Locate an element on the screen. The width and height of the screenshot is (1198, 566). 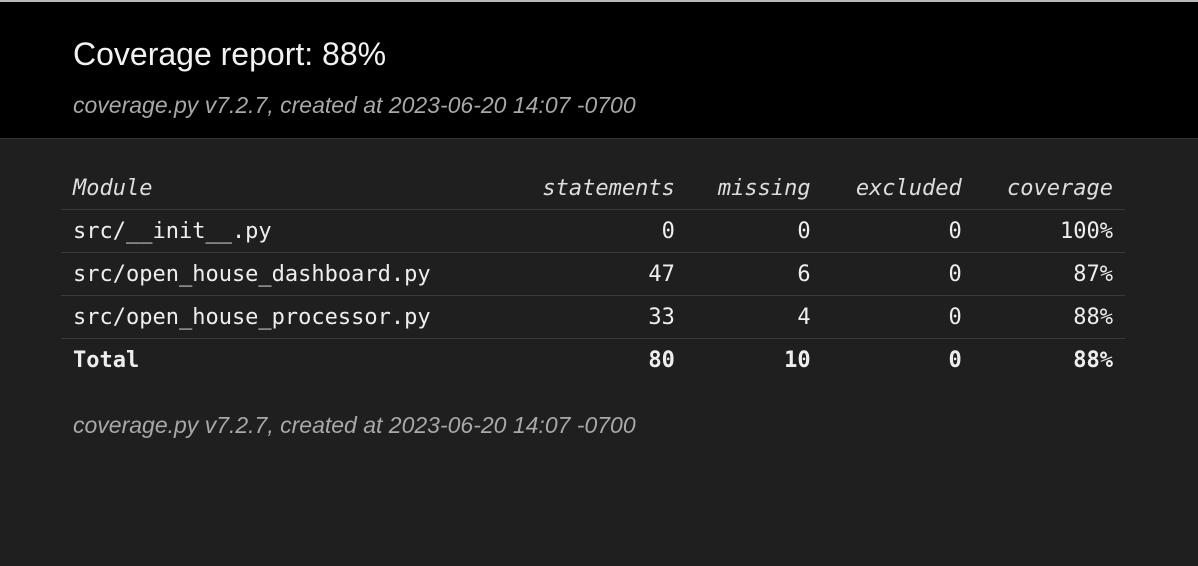
total-missing-cell: 10 is located at coordinates (797, 360).